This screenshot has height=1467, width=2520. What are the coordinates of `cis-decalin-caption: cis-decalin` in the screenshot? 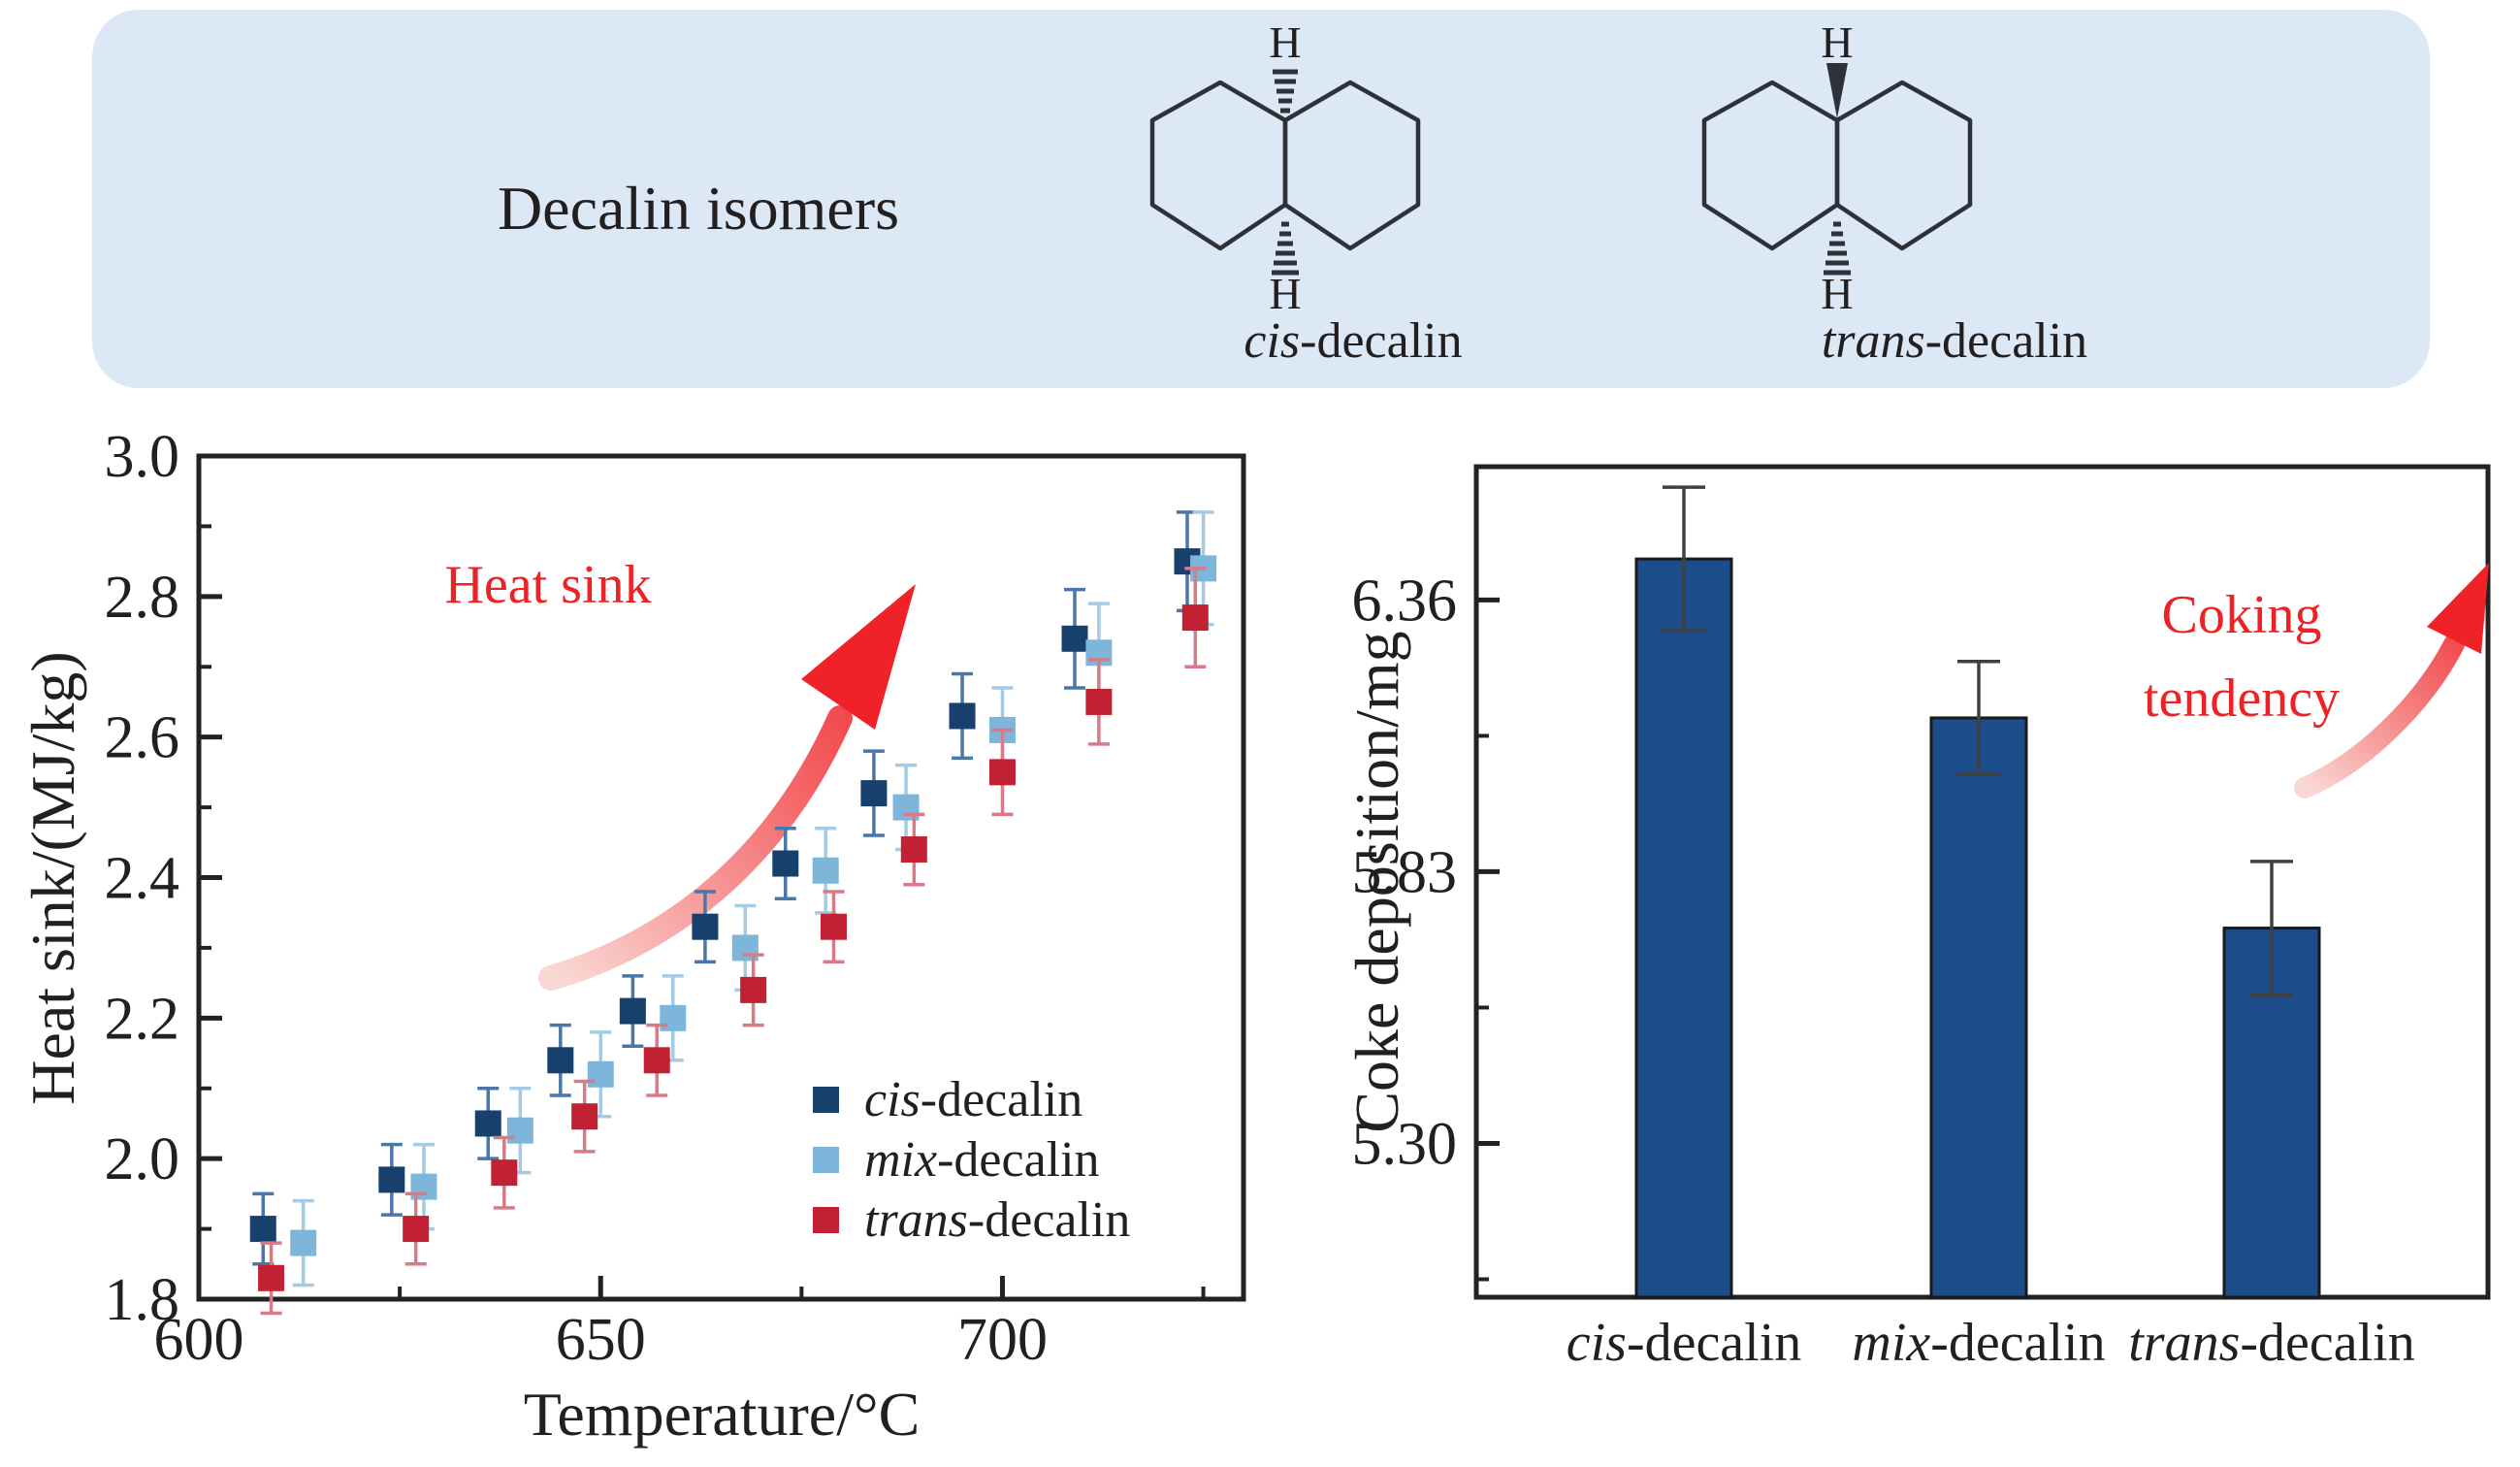 It's located at (1353, 341).